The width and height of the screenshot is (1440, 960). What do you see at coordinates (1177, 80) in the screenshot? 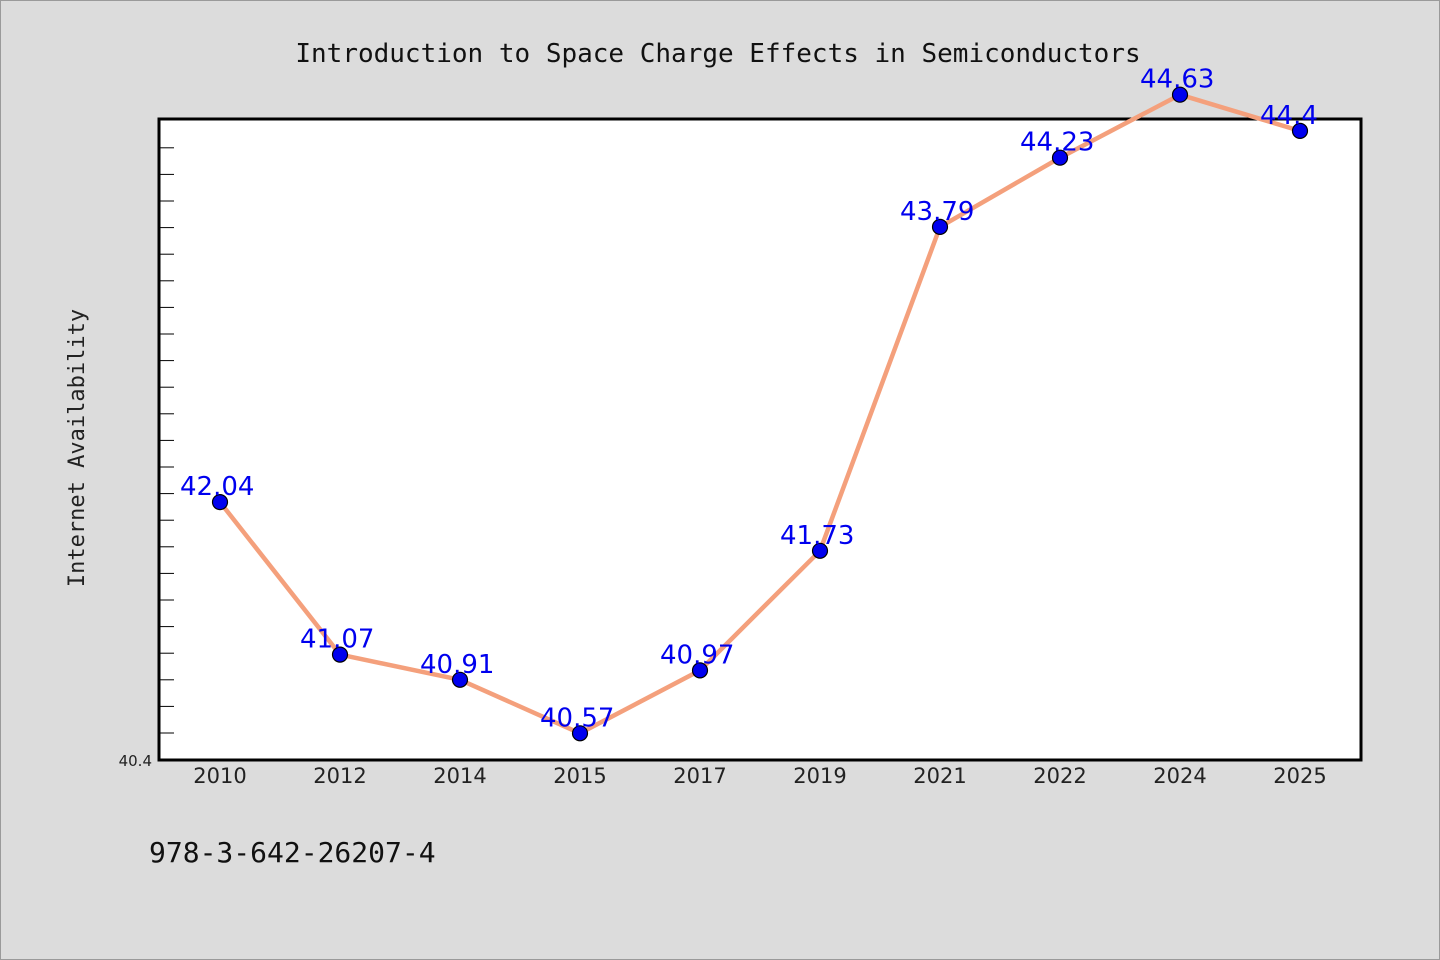
I see `data-label: 44.63` at bounding box center [1177, 80].